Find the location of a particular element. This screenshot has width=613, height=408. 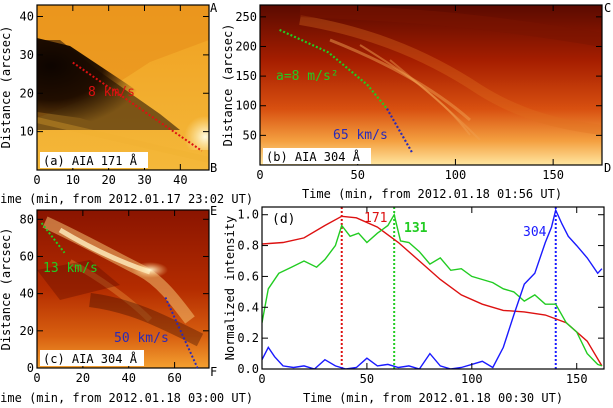

panel-a-xtick-label: 40 is located at coordinates (180, 180).